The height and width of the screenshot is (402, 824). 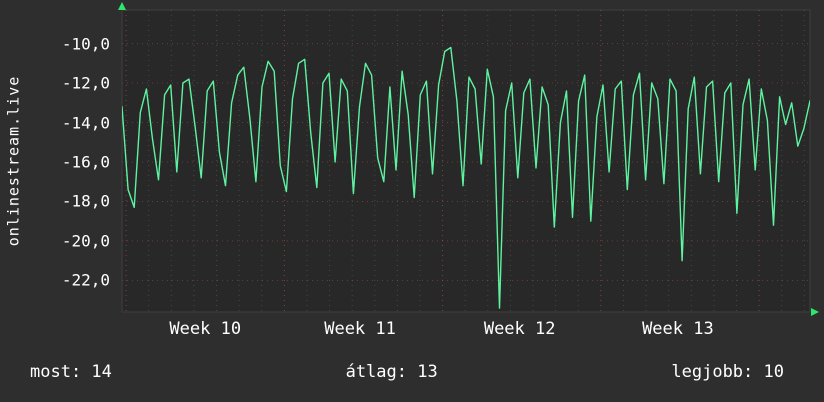 What do you see at coordinates (85, 83) in the screenshot?
I see `y-tick-label: -12,0` at bounding box center [85, 83].